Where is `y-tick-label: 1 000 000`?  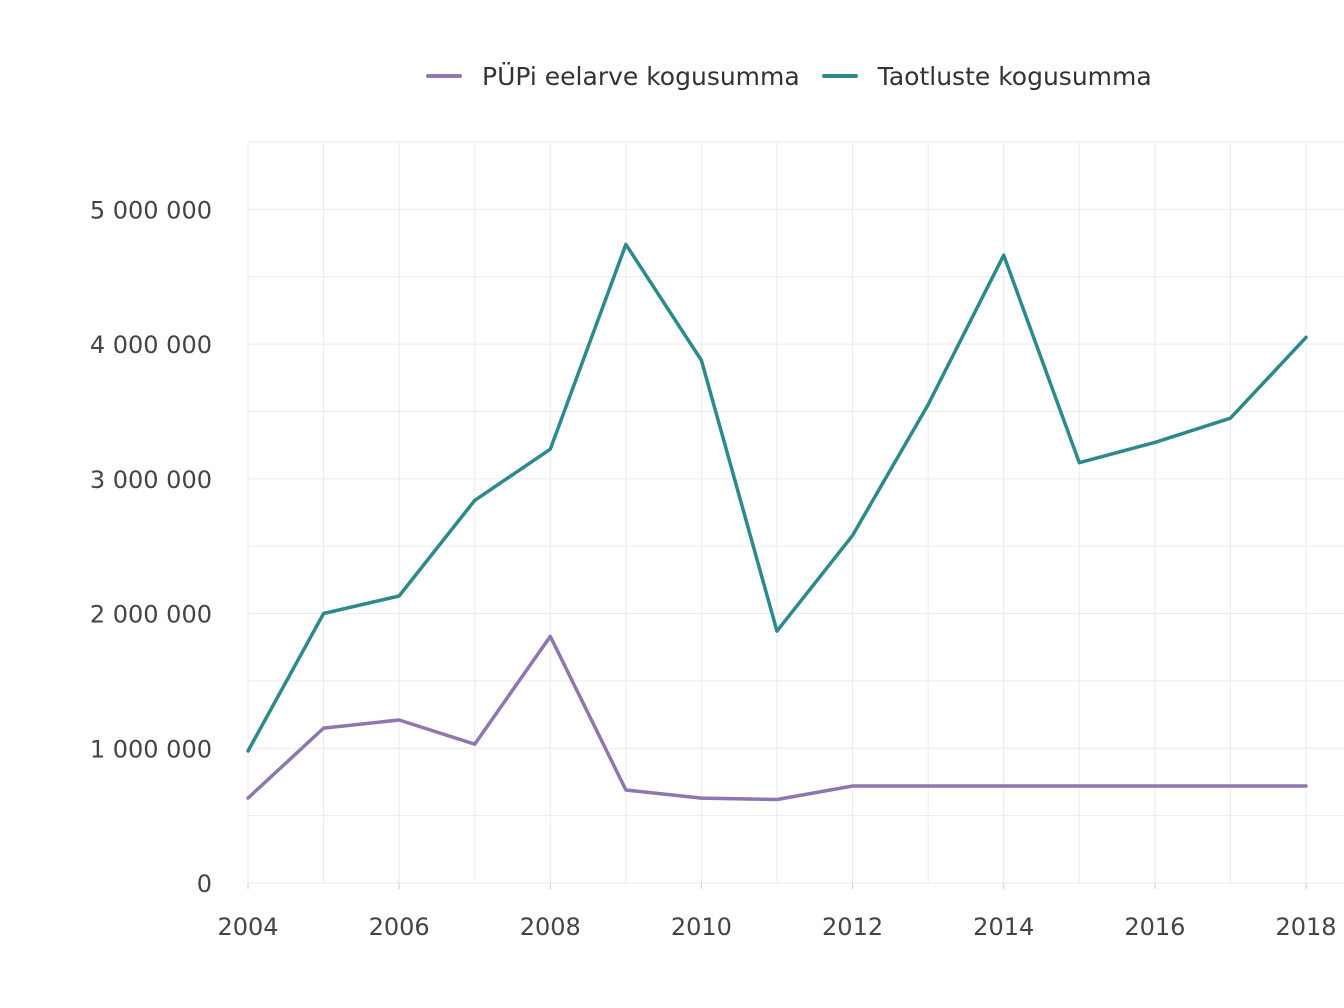
y-tick-label: 1 000 000 is located at coordinates (151, 749).